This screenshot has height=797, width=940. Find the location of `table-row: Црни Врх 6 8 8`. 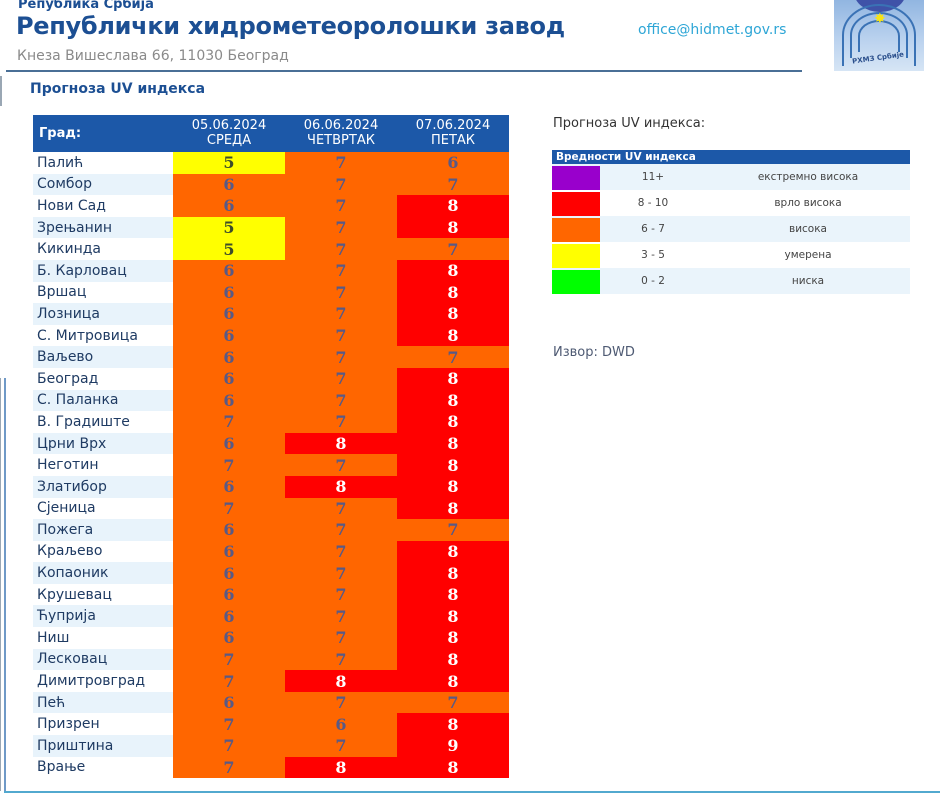

table-row: Црни Врх 6 8 8 is located at coordinates (271, 443).